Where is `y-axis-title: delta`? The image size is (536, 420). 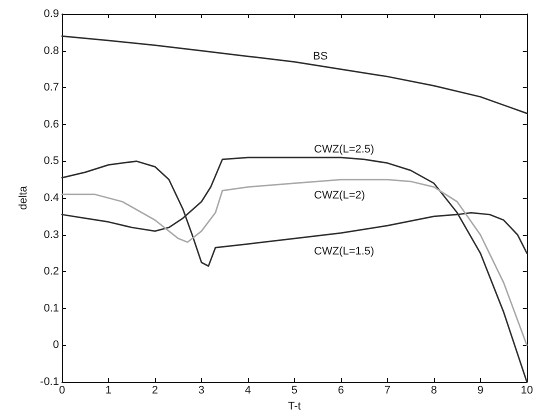
y-axis-title: delta is located at coordinates (24, 197).